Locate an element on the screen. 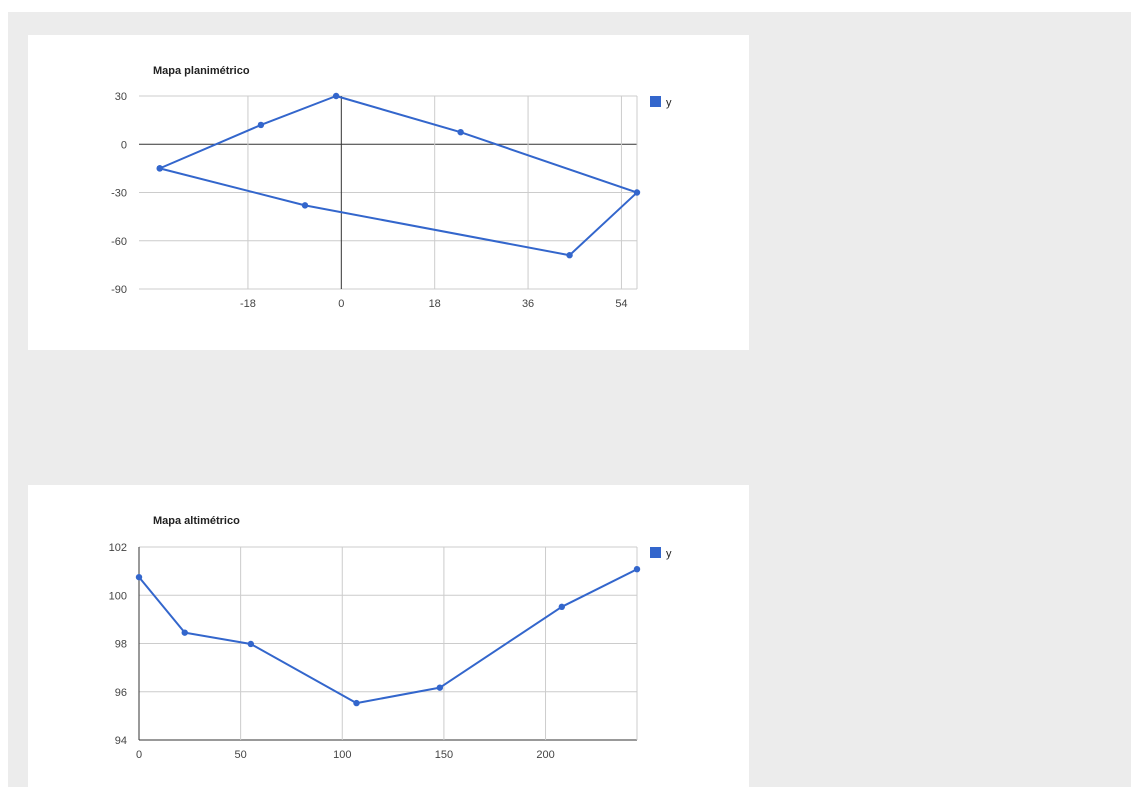  x-tick-label: 200 is located at coordinates (545, 755).